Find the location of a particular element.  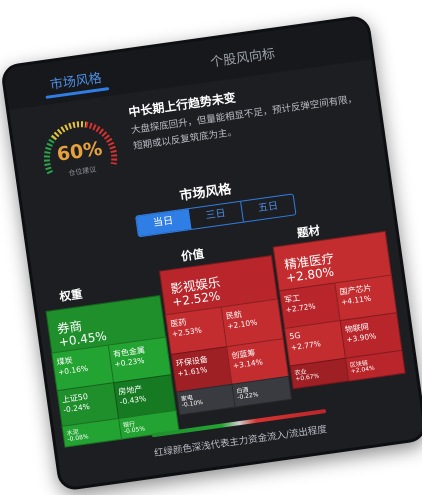

tab-stock-trend: 个股风向标 is located at coordinates (242, 58).